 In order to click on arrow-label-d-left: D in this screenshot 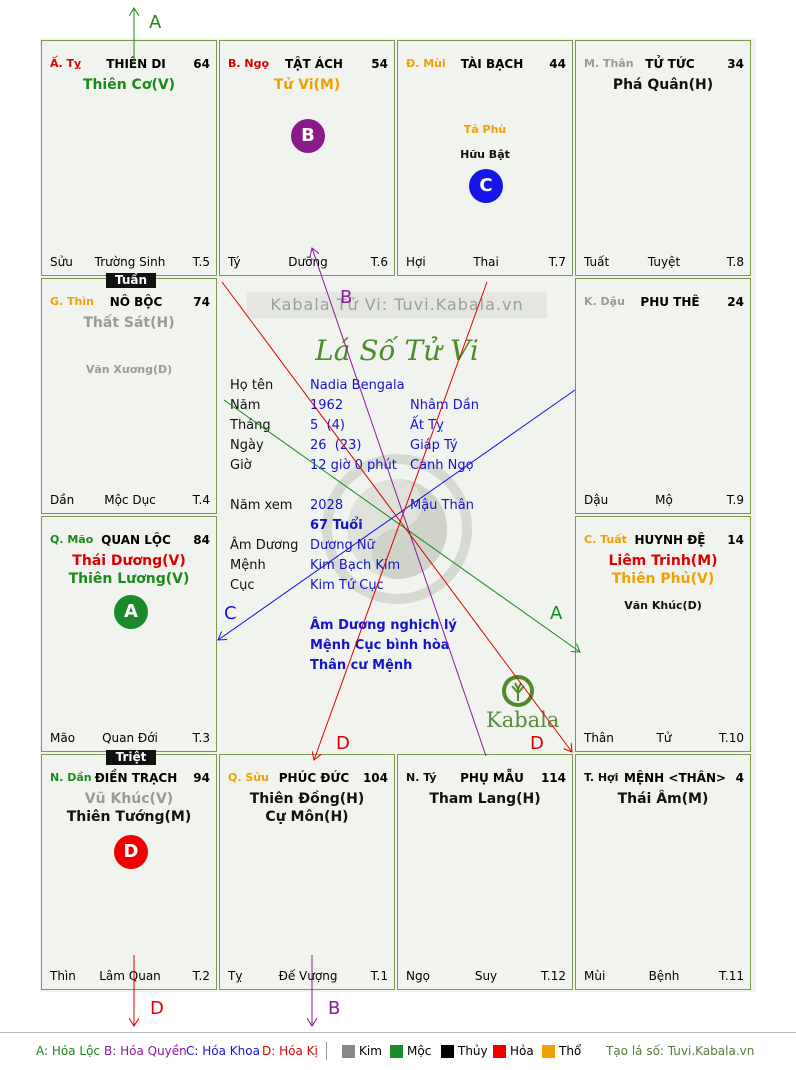, I will do `click(343, 743)`.